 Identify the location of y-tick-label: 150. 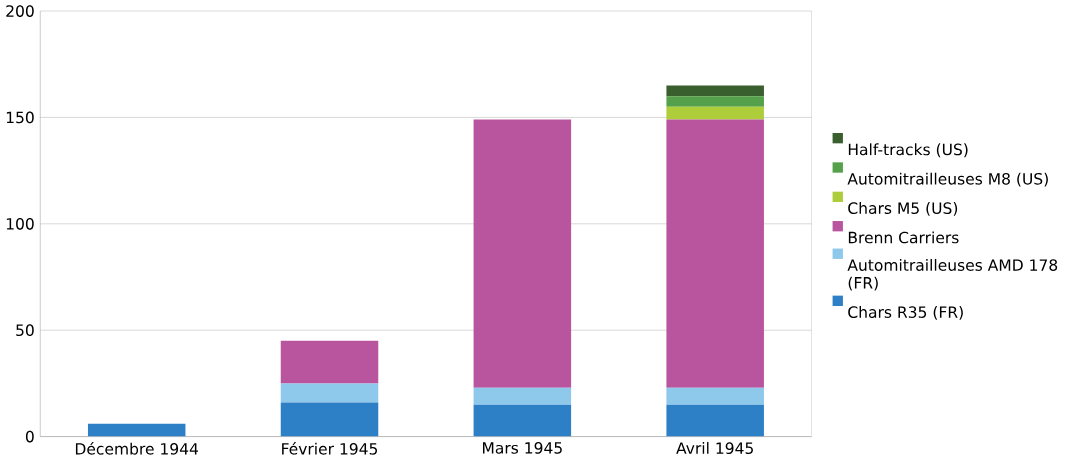
(20, 117).